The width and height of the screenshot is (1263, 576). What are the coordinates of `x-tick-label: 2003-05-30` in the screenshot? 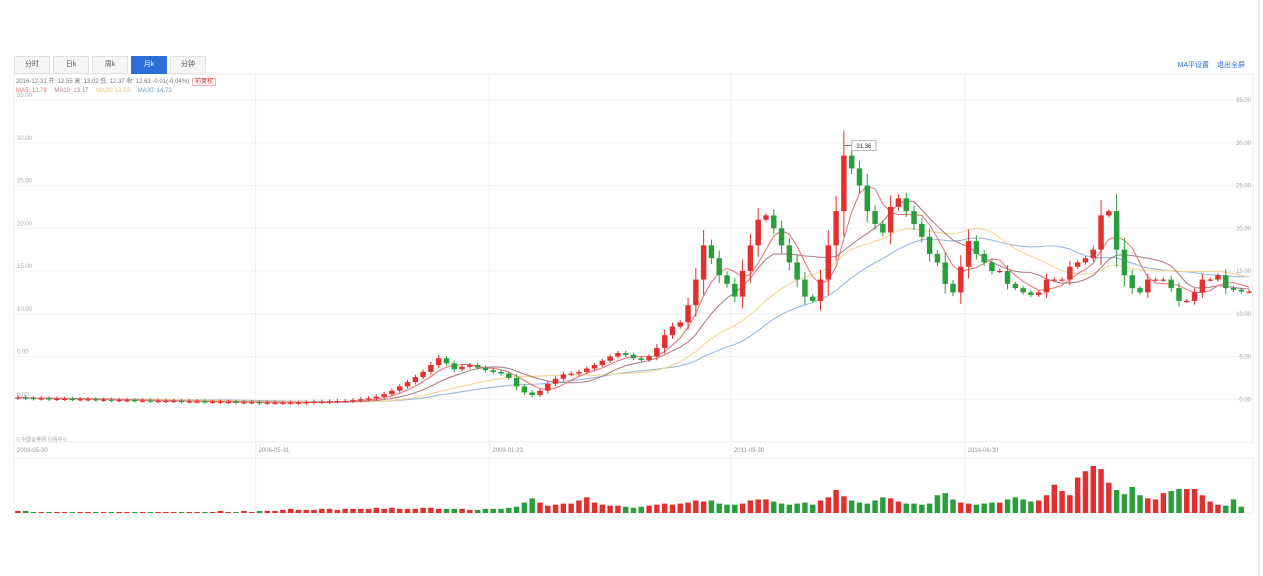 It's located at (32, 451).